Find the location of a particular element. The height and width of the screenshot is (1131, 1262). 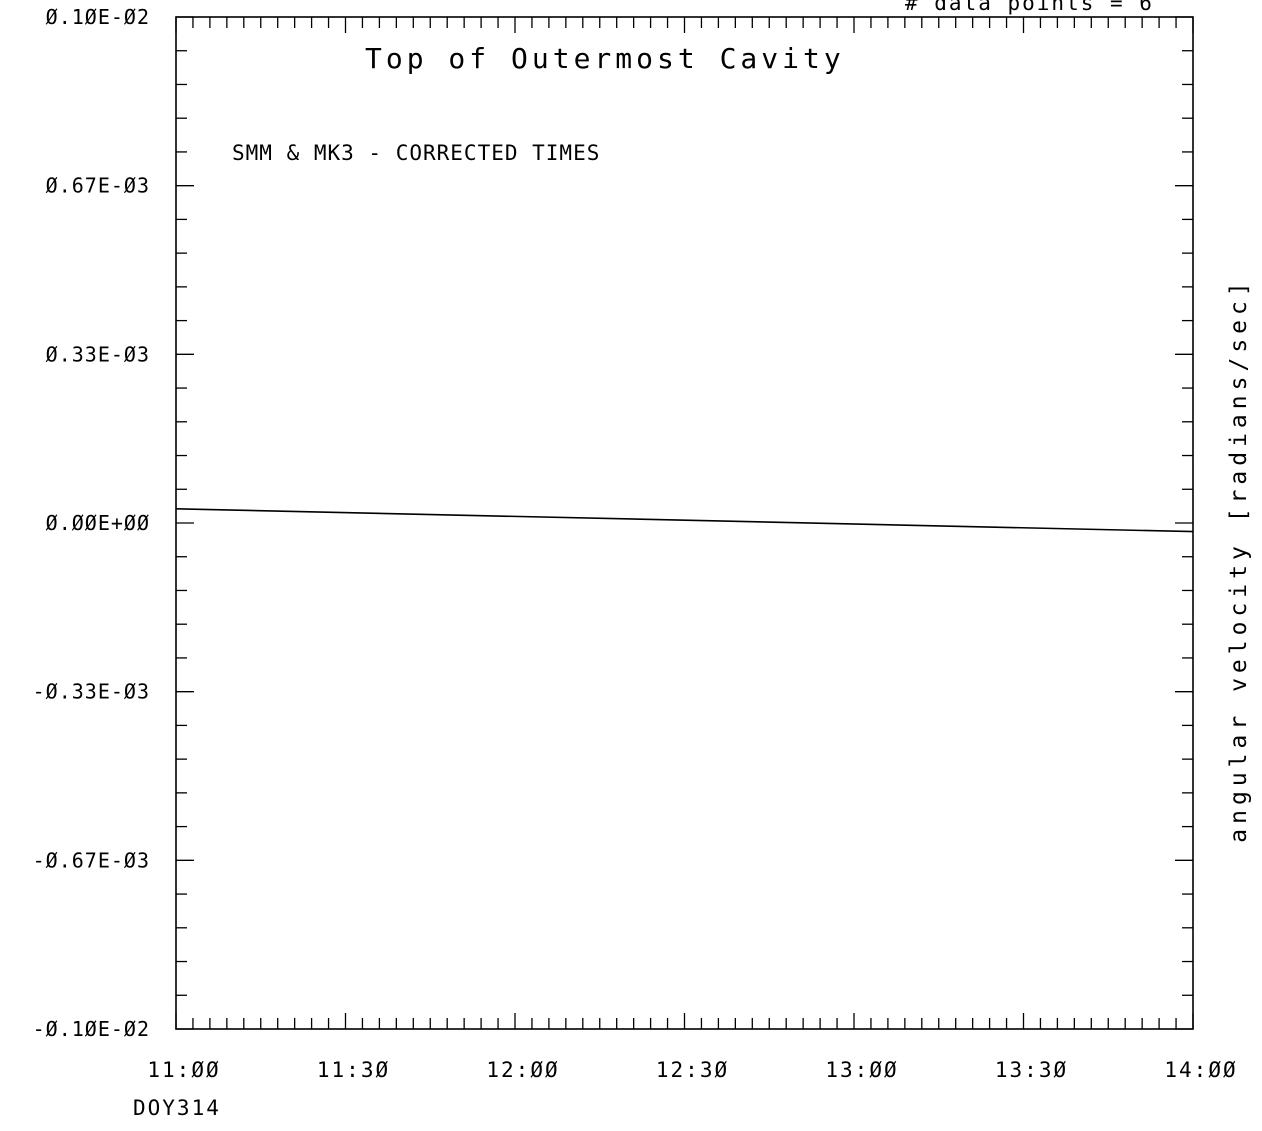

y-tick-label: Ø.67E-Ø3 is located at coordinates (98, 186).